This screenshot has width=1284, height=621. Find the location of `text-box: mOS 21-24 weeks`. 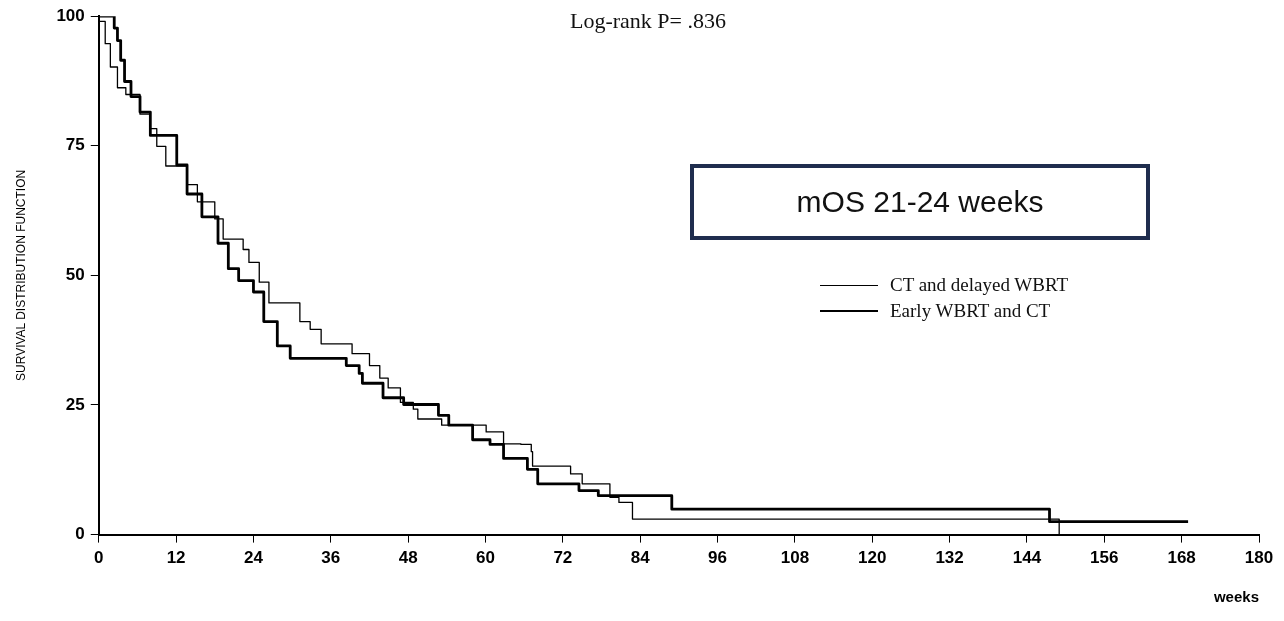

text-box: mOS 21-24 weeks is located at coordinates (920, 202).